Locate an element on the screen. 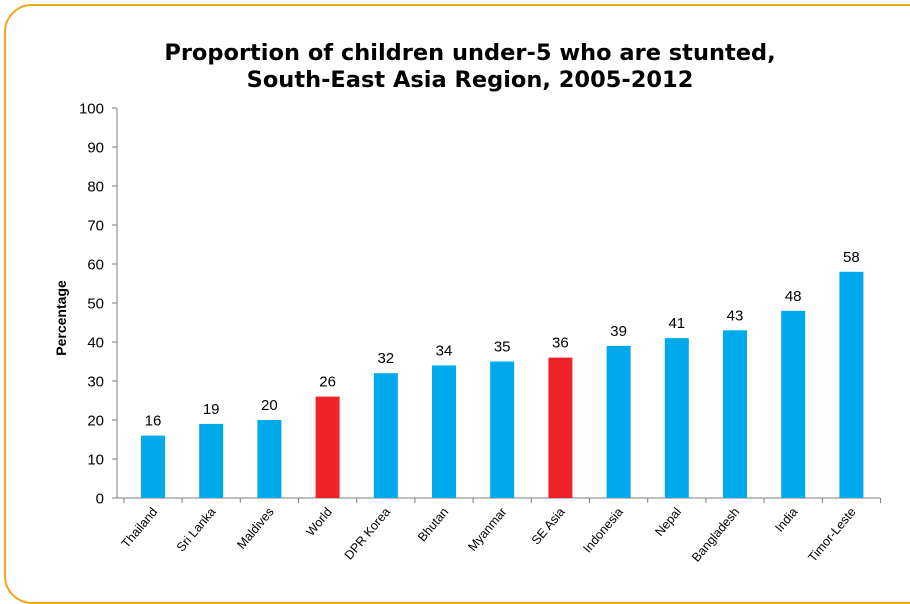  y-axis: 0 10 20 30 40 50 60 70 80 90 100 is located at coordinates (98, 304).